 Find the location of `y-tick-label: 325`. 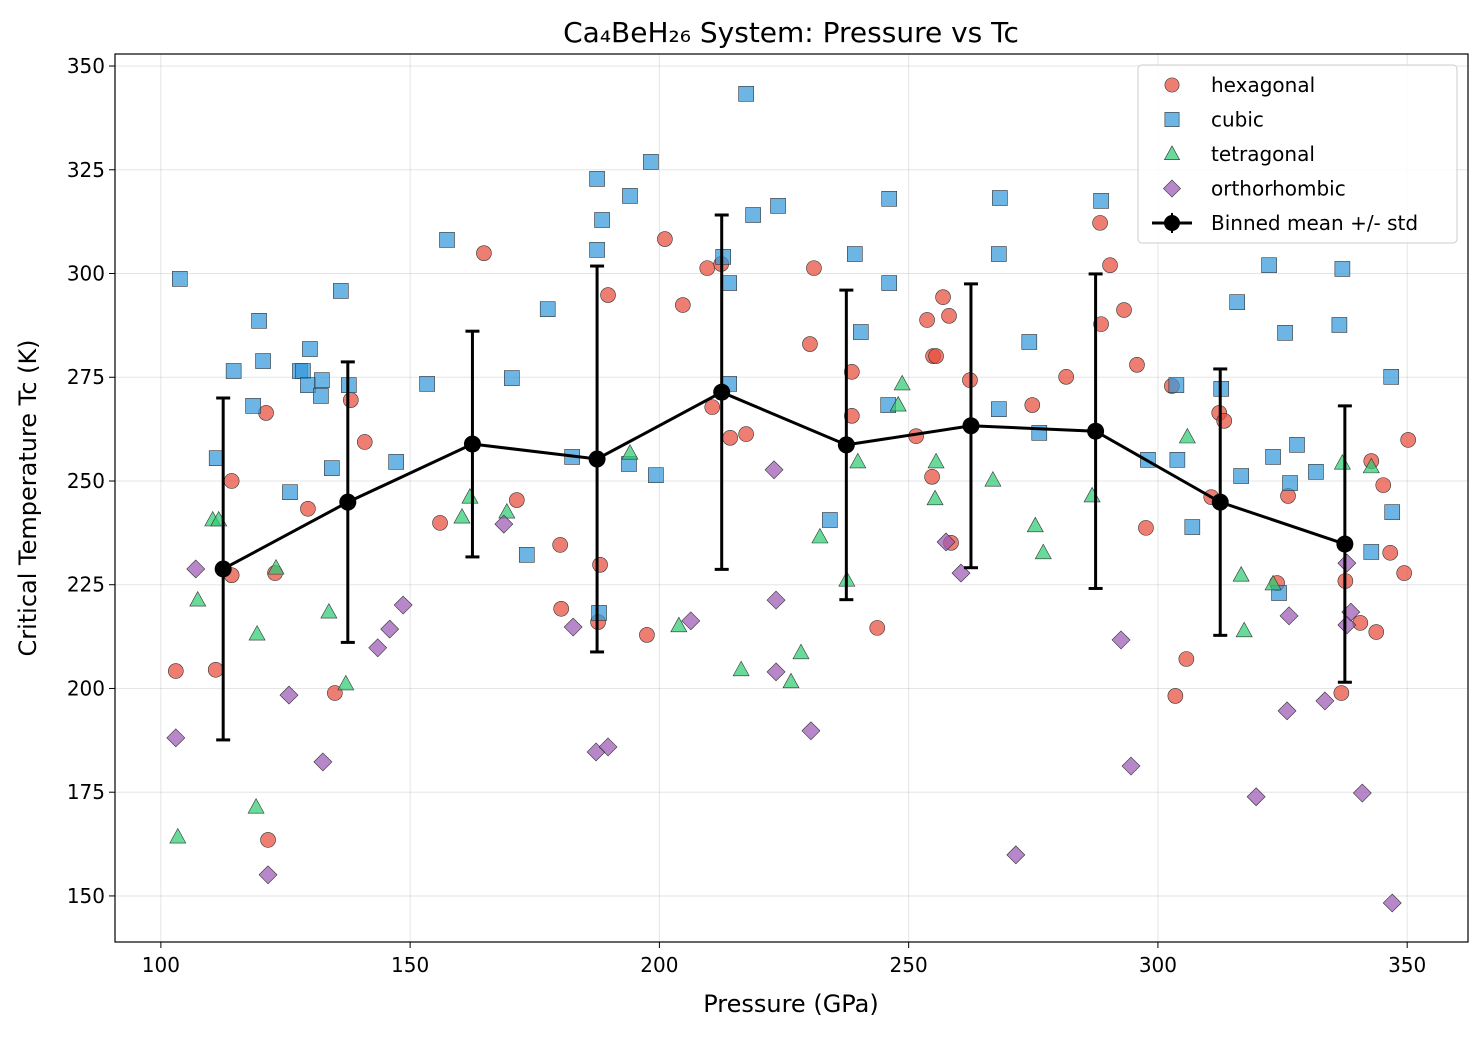

y-tick-label: 325 is located at coordinates (86, 170).